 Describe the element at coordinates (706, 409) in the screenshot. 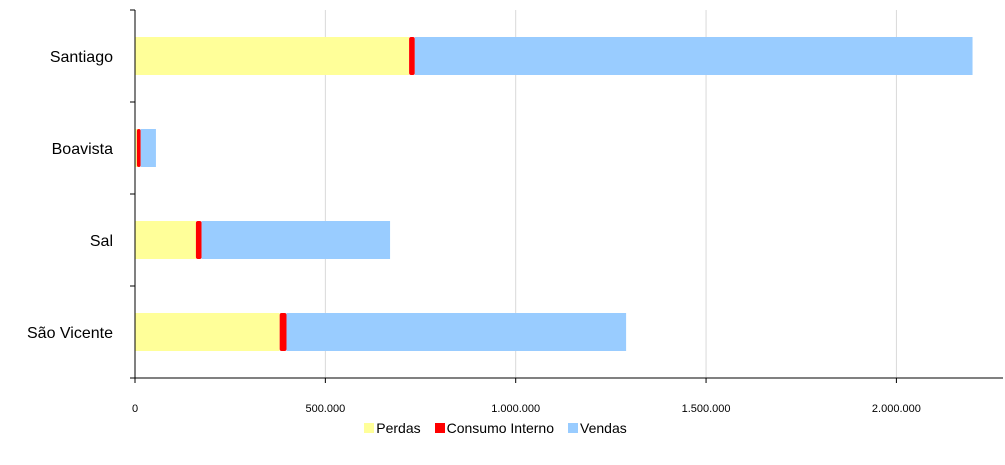

I see `x-tick-label: 1.500.000` at that location.